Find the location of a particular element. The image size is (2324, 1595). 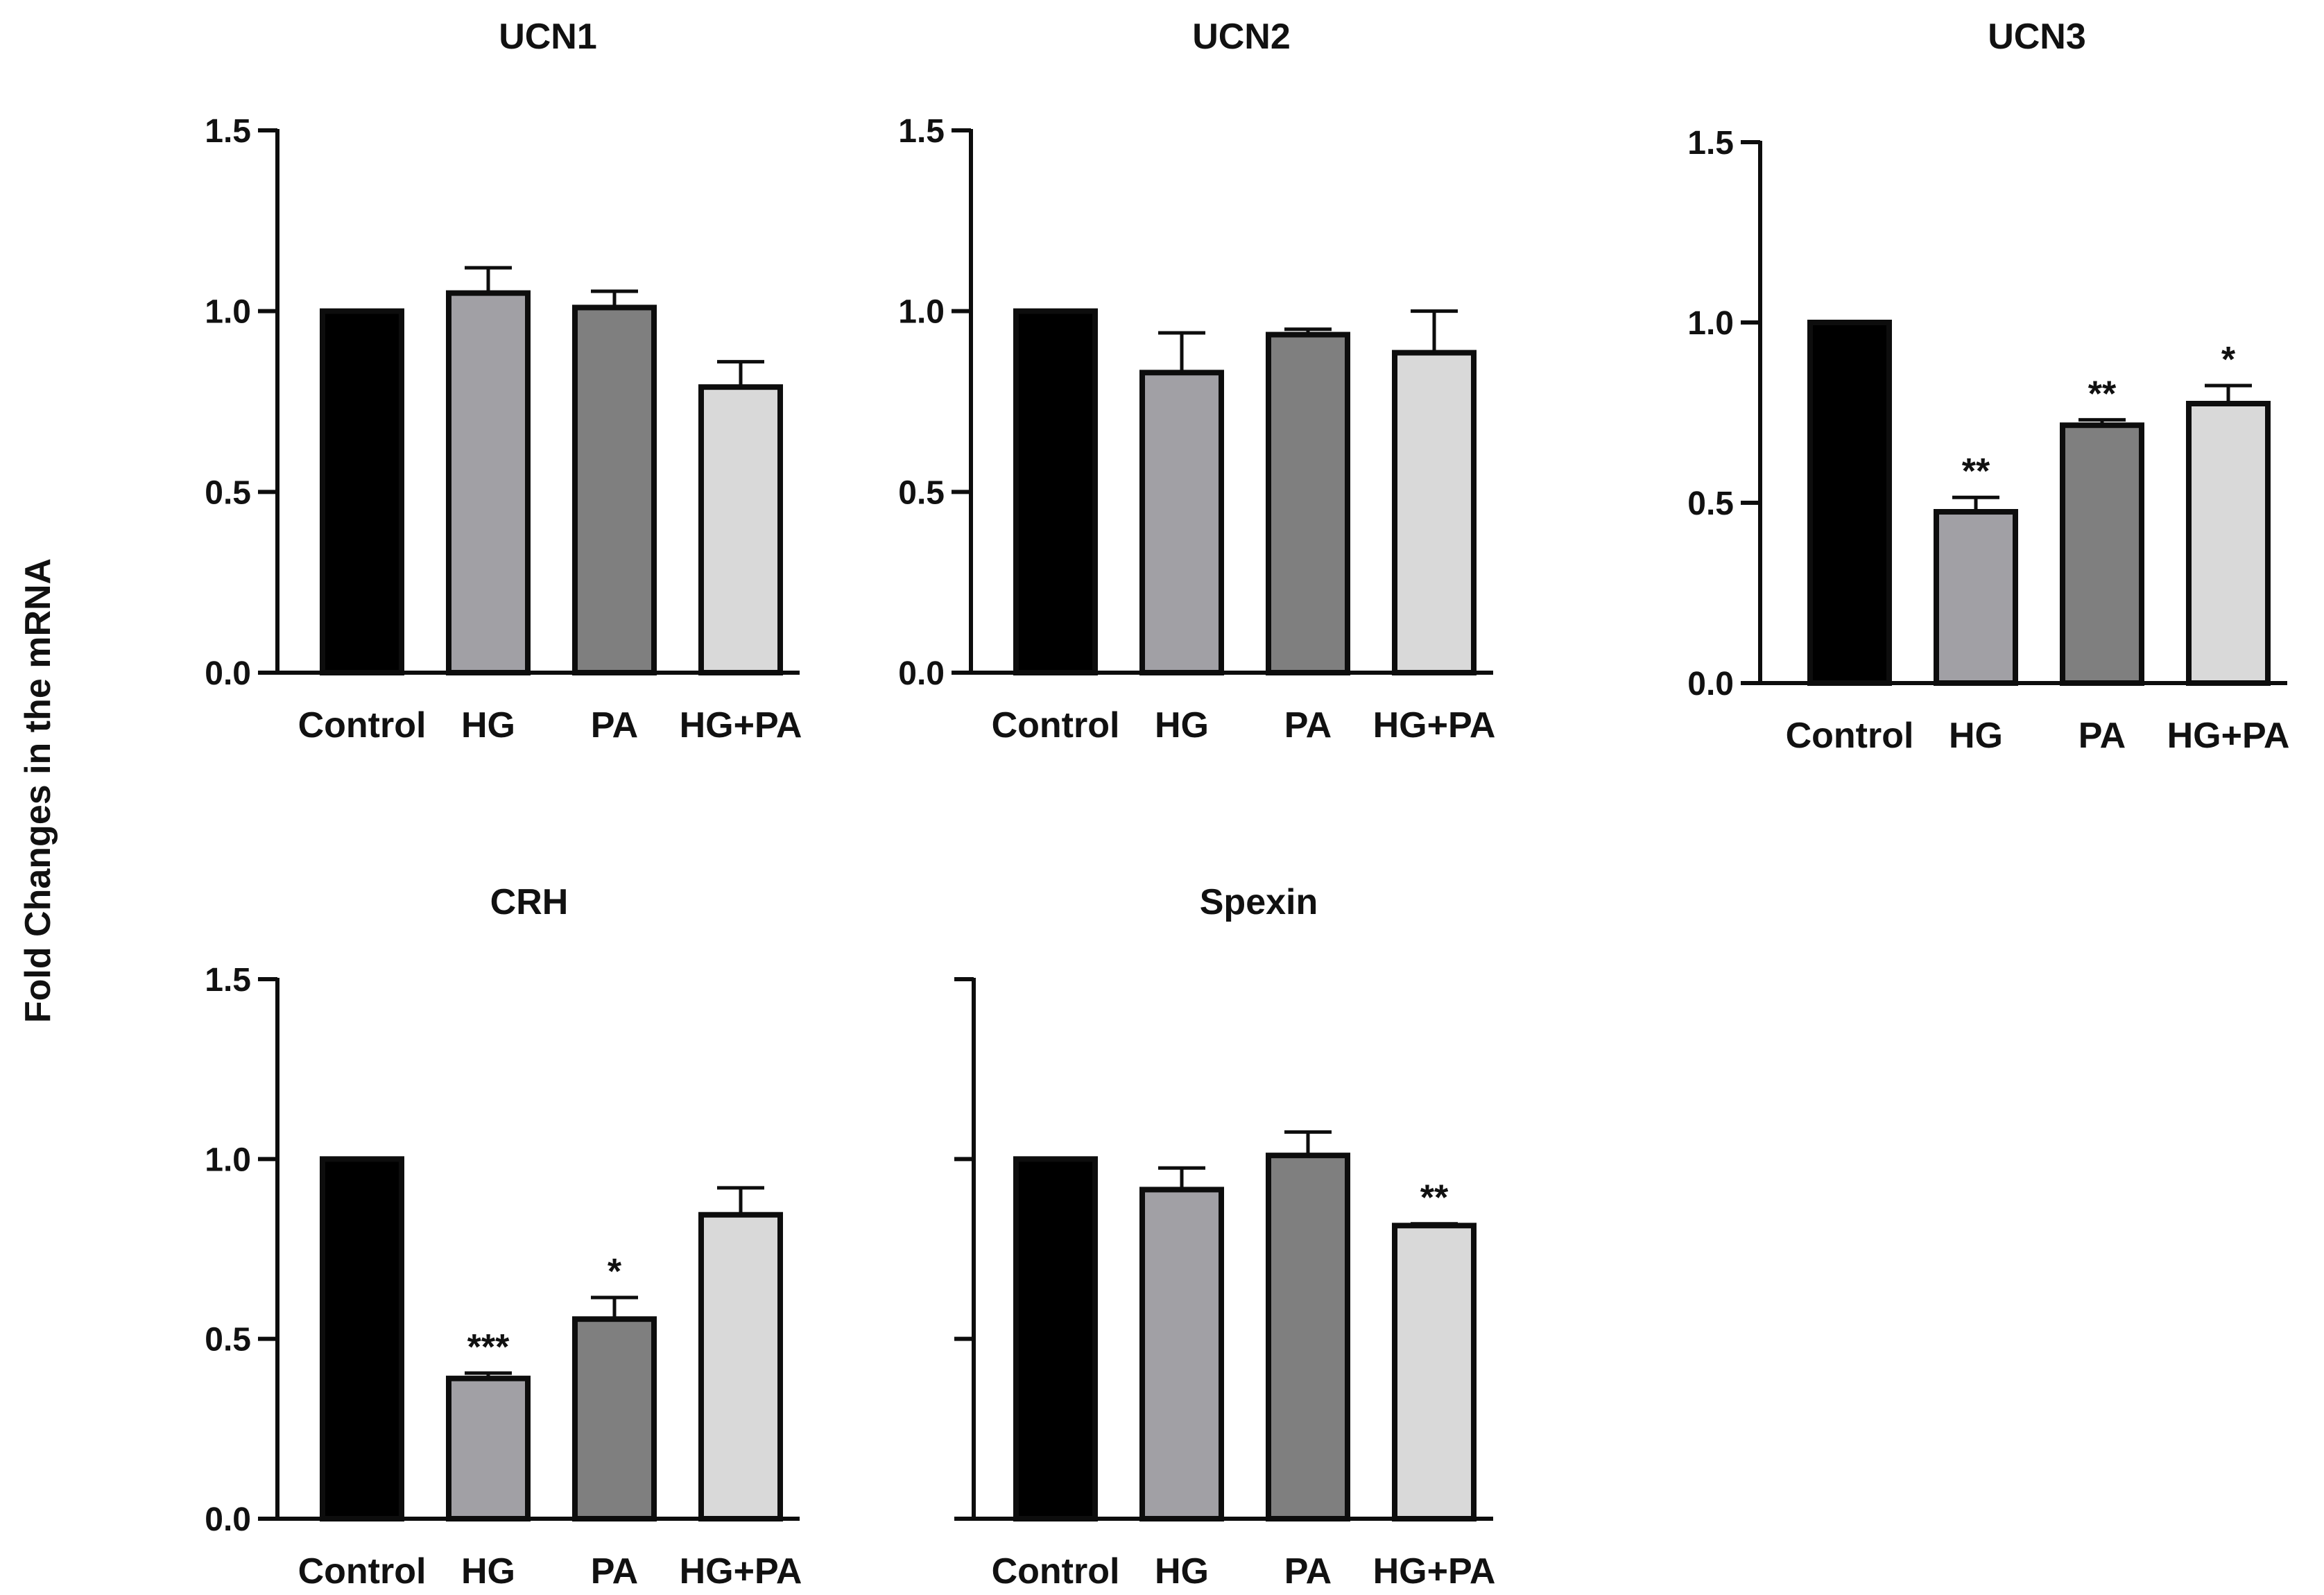

panel-ucn2: UCN2 Control HG PA HG+PA 0.0 0.5 1.0 1.5 is located at coordinates (1196, 381).